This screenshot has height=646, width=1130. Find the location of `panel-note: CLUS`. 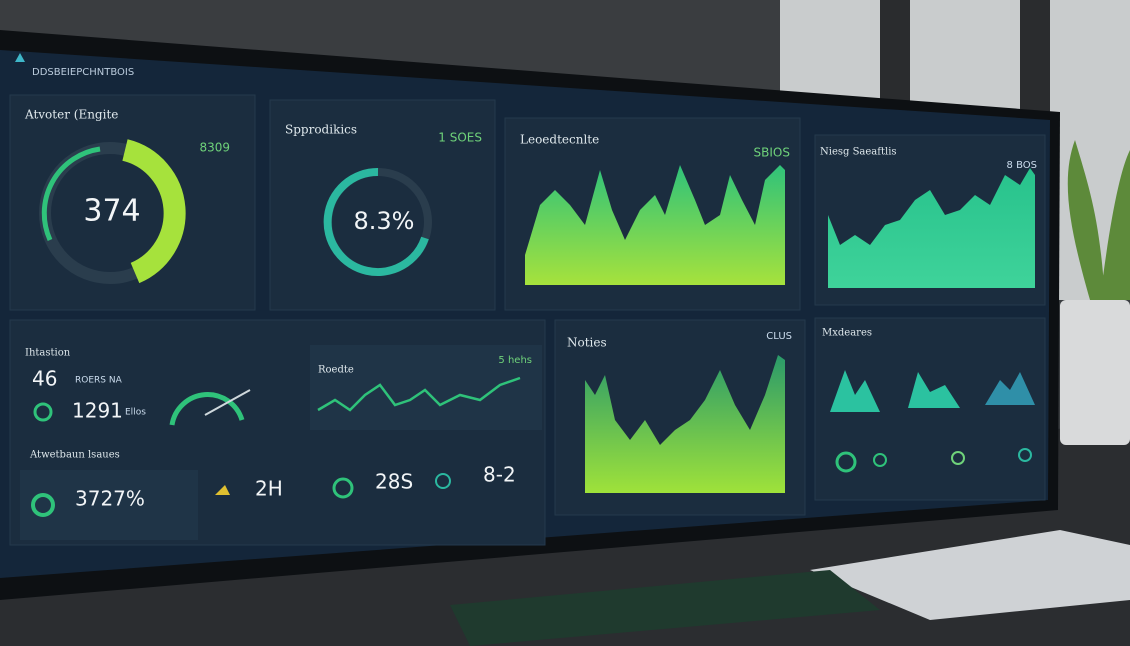

panel-note: CLUS is located at coordinates (779, 336).